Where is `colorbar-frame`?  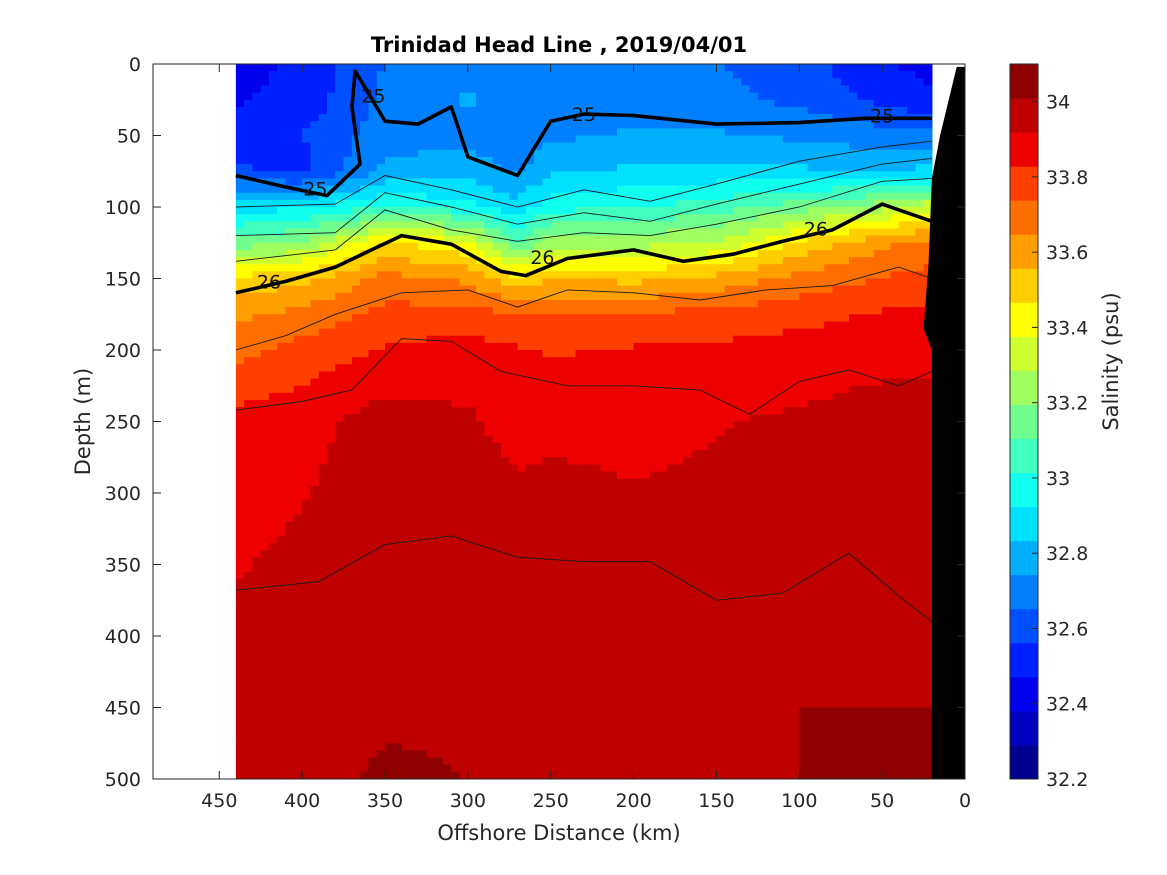
colorbar-frame is located at coordinates (1024, 421).